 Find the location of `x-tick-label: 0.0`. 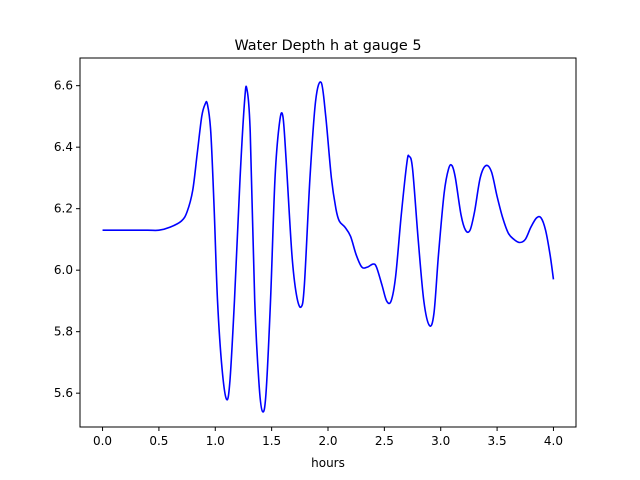

x-tick-label: 0.0 is located at coordinates (102, 441).